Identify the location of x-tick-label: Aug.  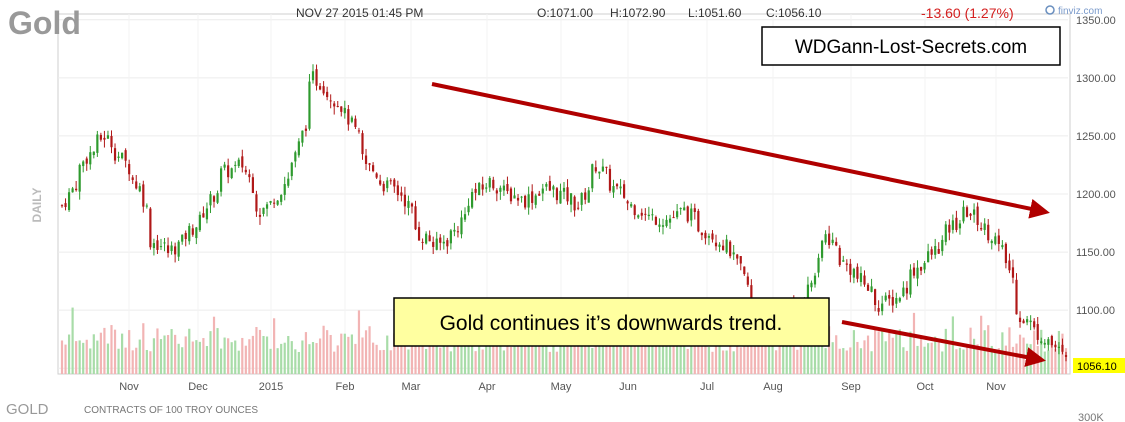
(773, 387).